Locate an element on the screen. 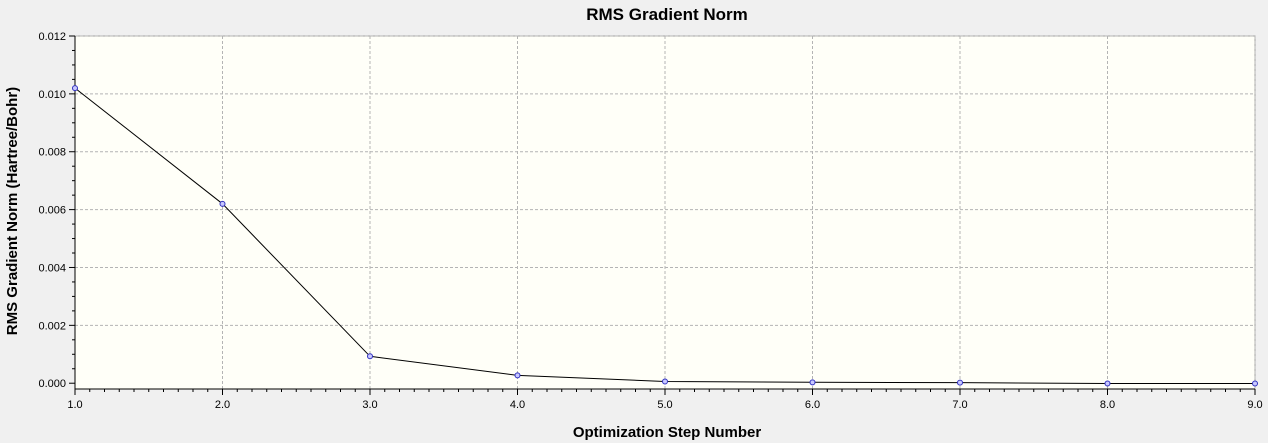  x-tick-label: 9.0 is located at coordinates (1254, 405).